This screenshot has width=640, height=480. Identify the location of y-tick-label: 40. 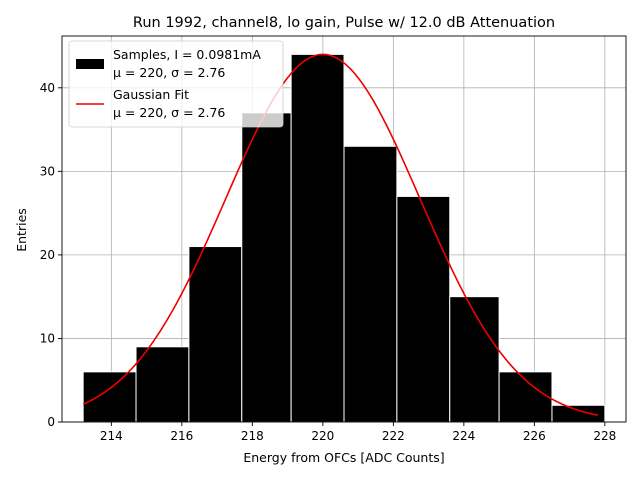
(47, 88).